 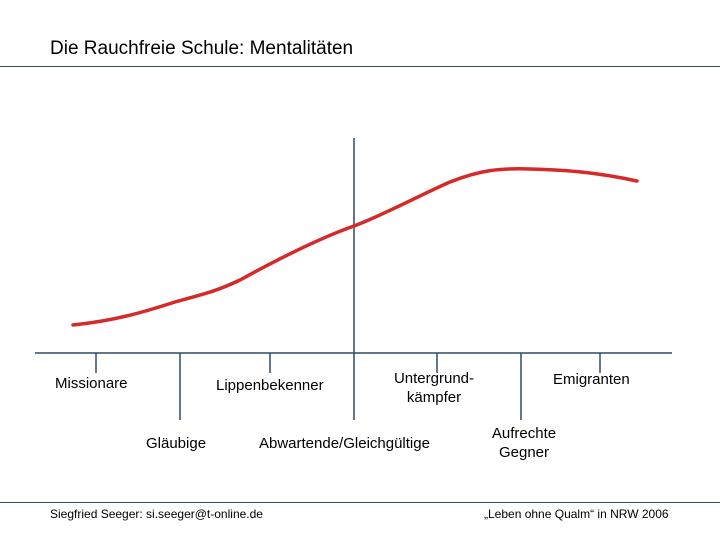 What do you see at coordinates (156, 514) in the screenshot?
I see `footer-author: Siegfried Seeger: si.seeger@t-online.de` at bounding box center [156, 514].